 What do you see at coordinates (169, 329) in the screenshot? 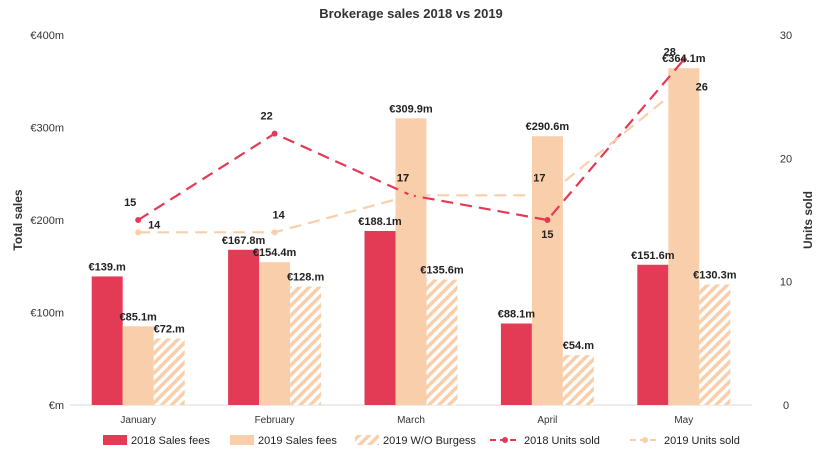
I see `bar-data-label: €72.m` at bounding box center [169, 329].